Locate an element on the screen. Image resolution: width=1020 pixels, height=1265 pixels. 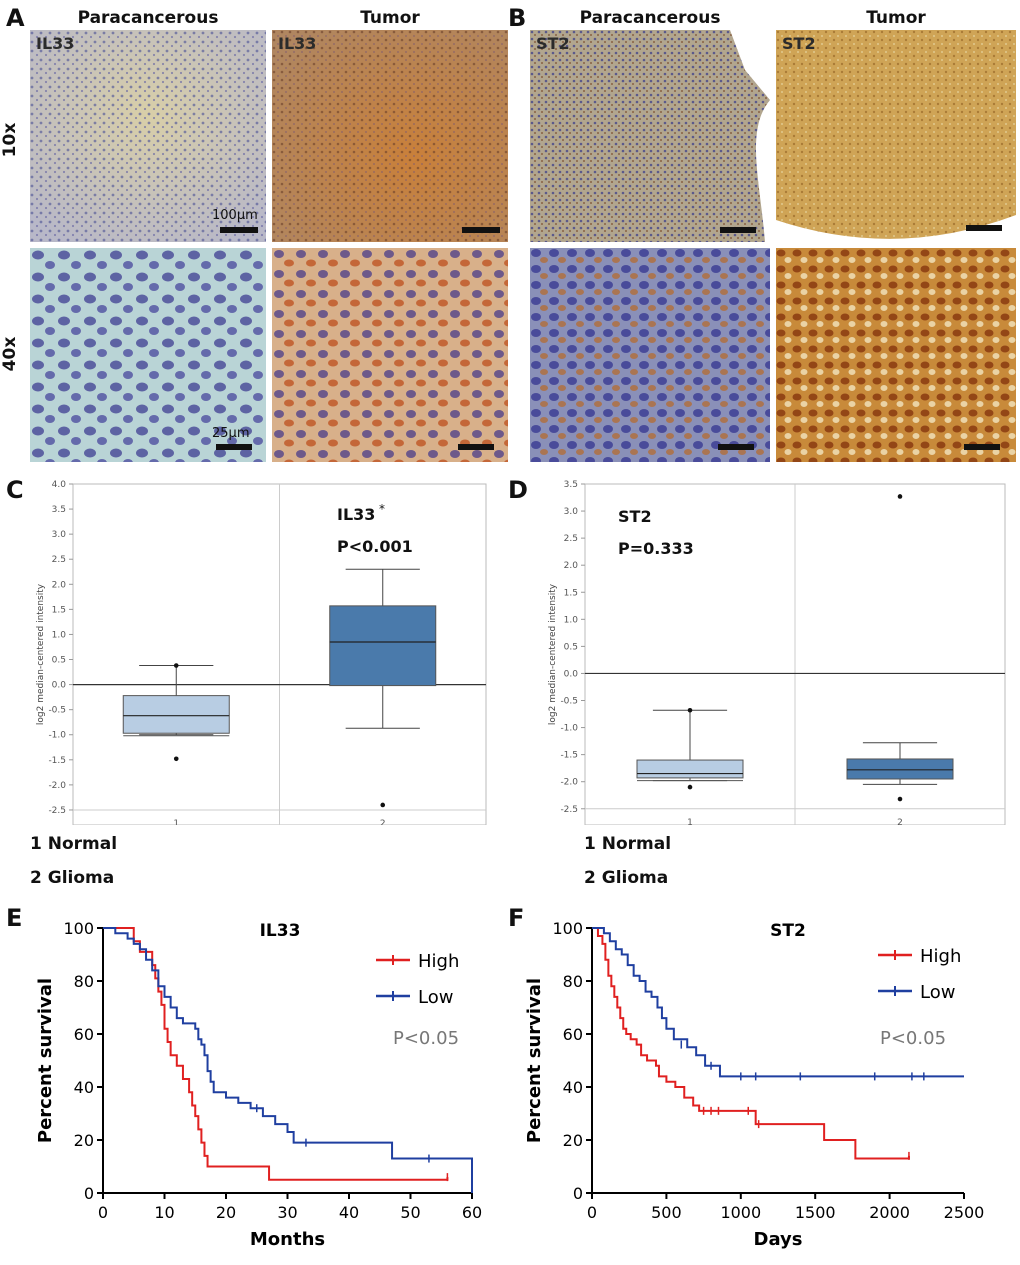
micrograph-st2-tumor-40x-image is located at coordinates (896, 355).